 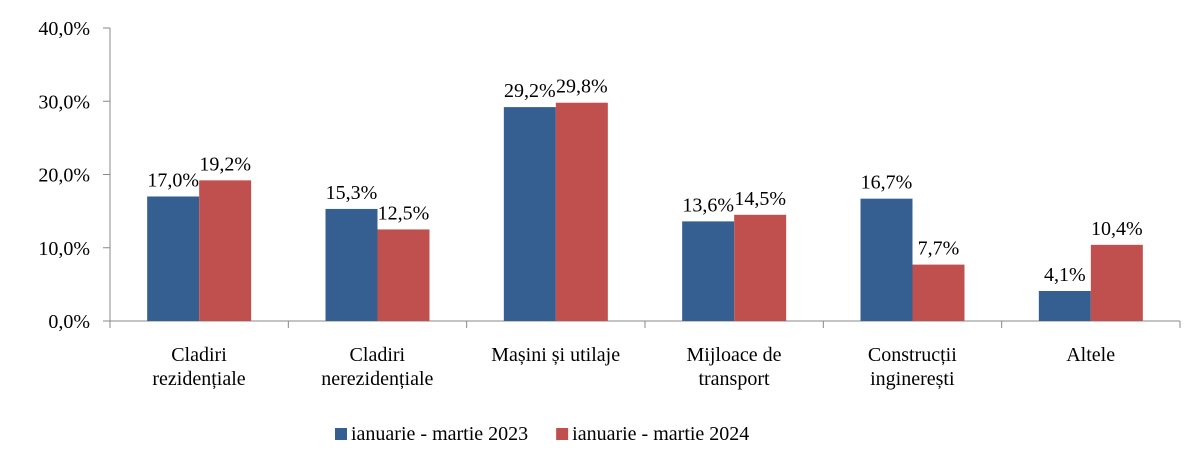 What do you see at coordinates (1065, 275) in the screenshot?
I see `data-label: 4,1%` at bounding box center [1065, 275].